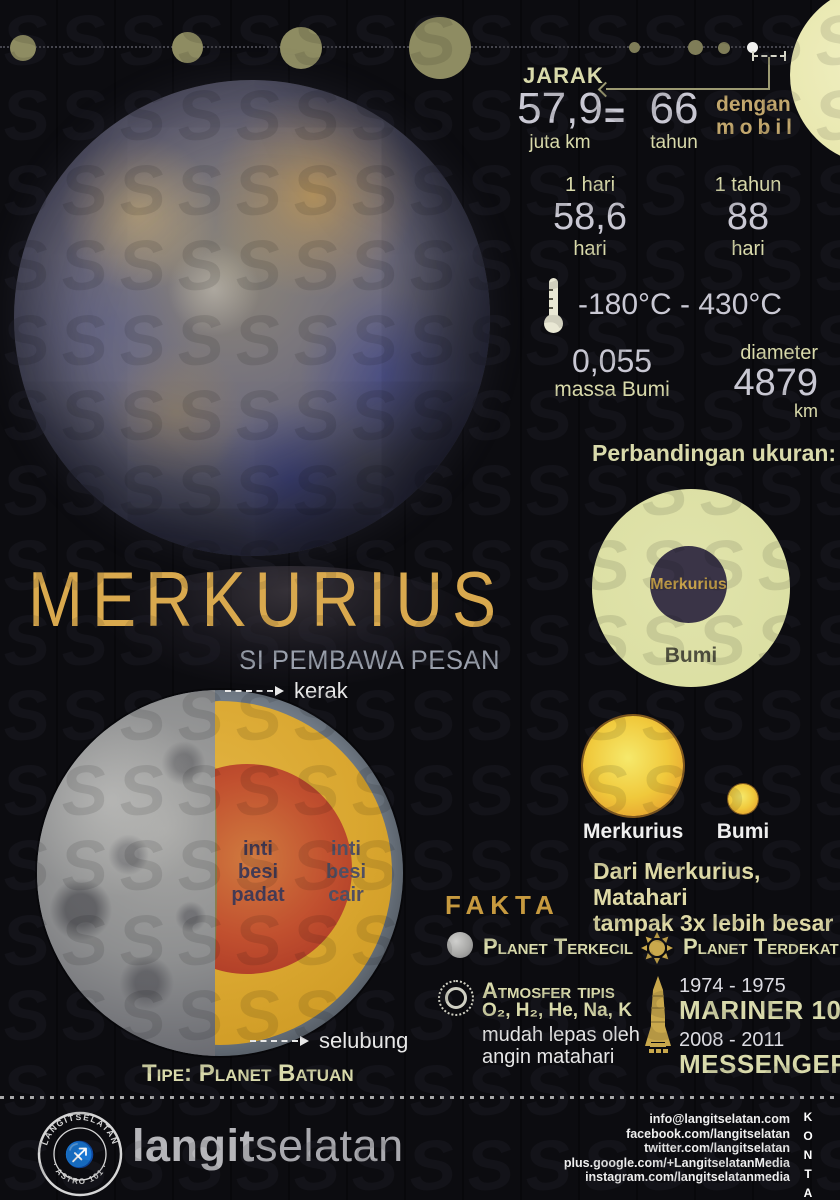 This screenshot has height=1200, width=840. I want to click on sagittarius-icon: ♐, so click(79, 1154).